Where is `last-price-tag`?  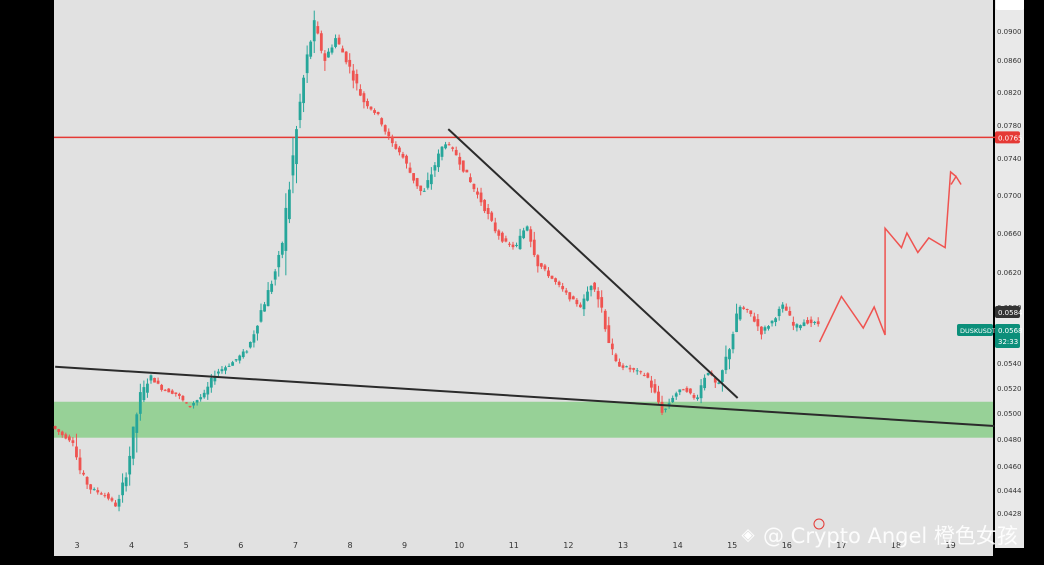 last-price-tag is located at coordinates (1007, 336).